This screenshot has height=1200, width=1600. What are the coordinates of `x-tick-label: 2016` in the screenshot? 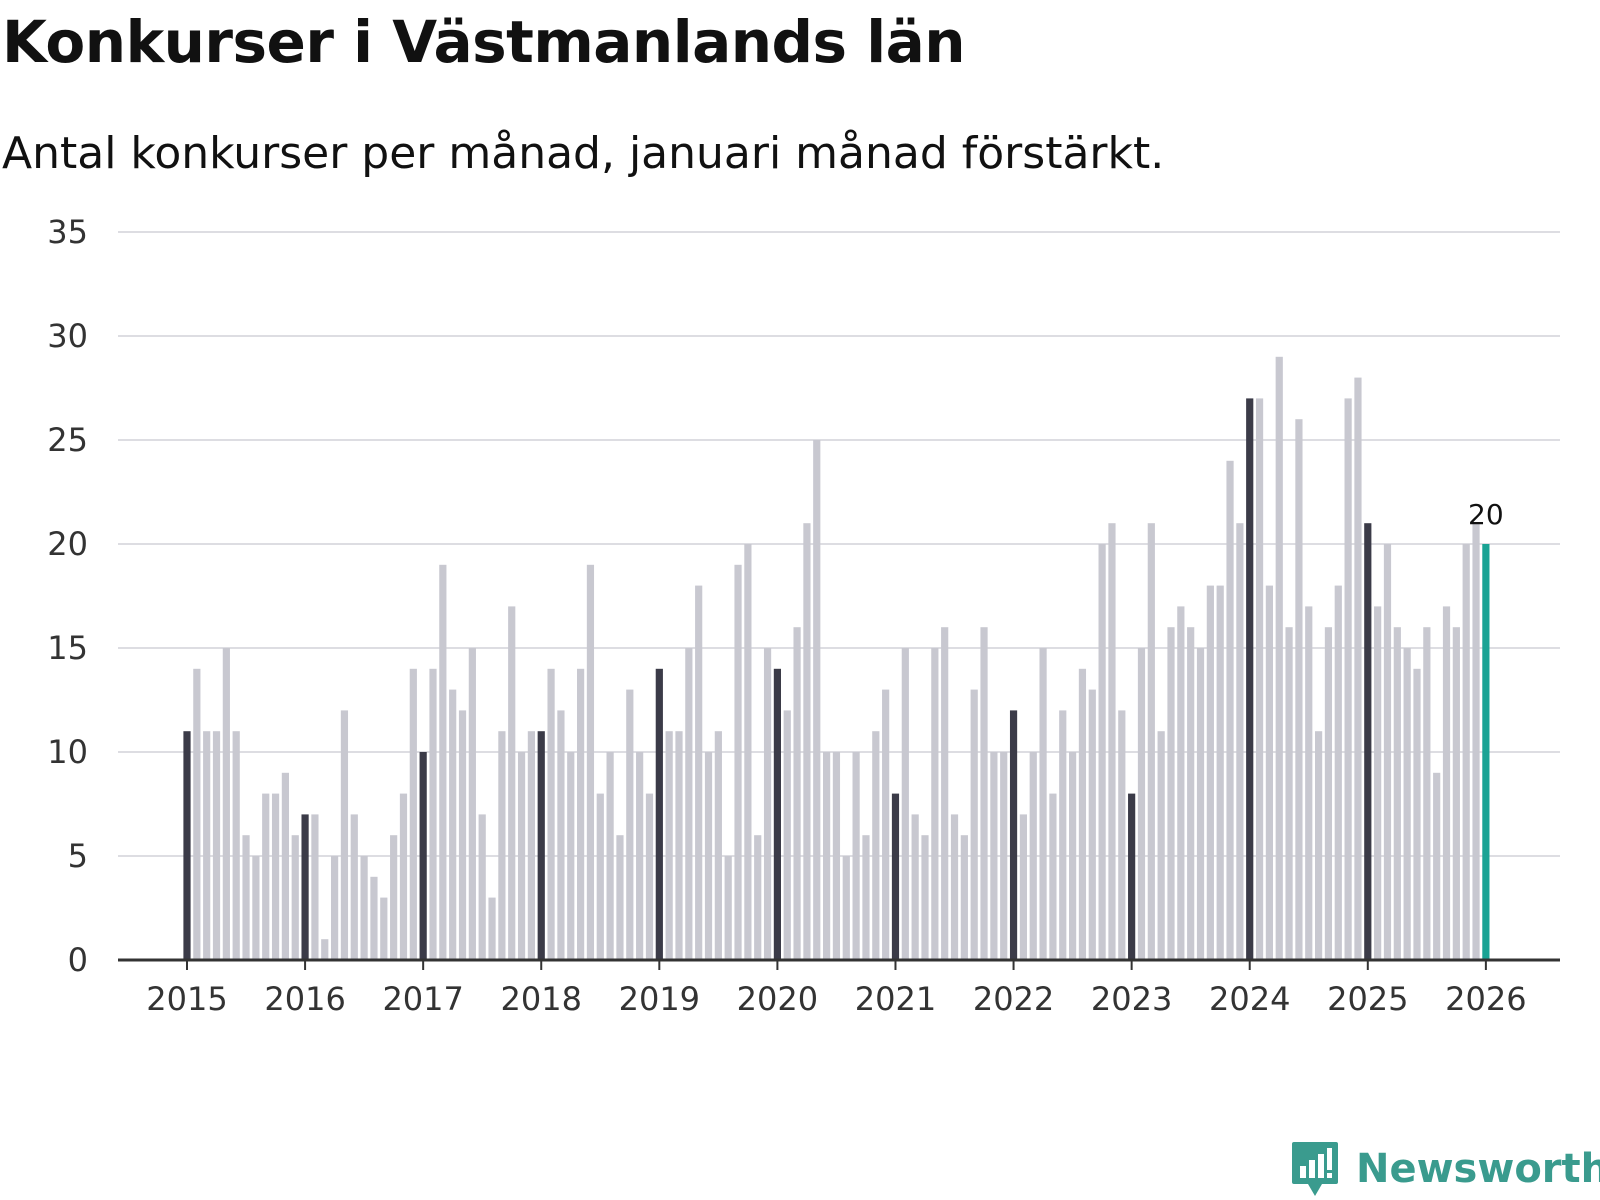 It's located at (304, 999).